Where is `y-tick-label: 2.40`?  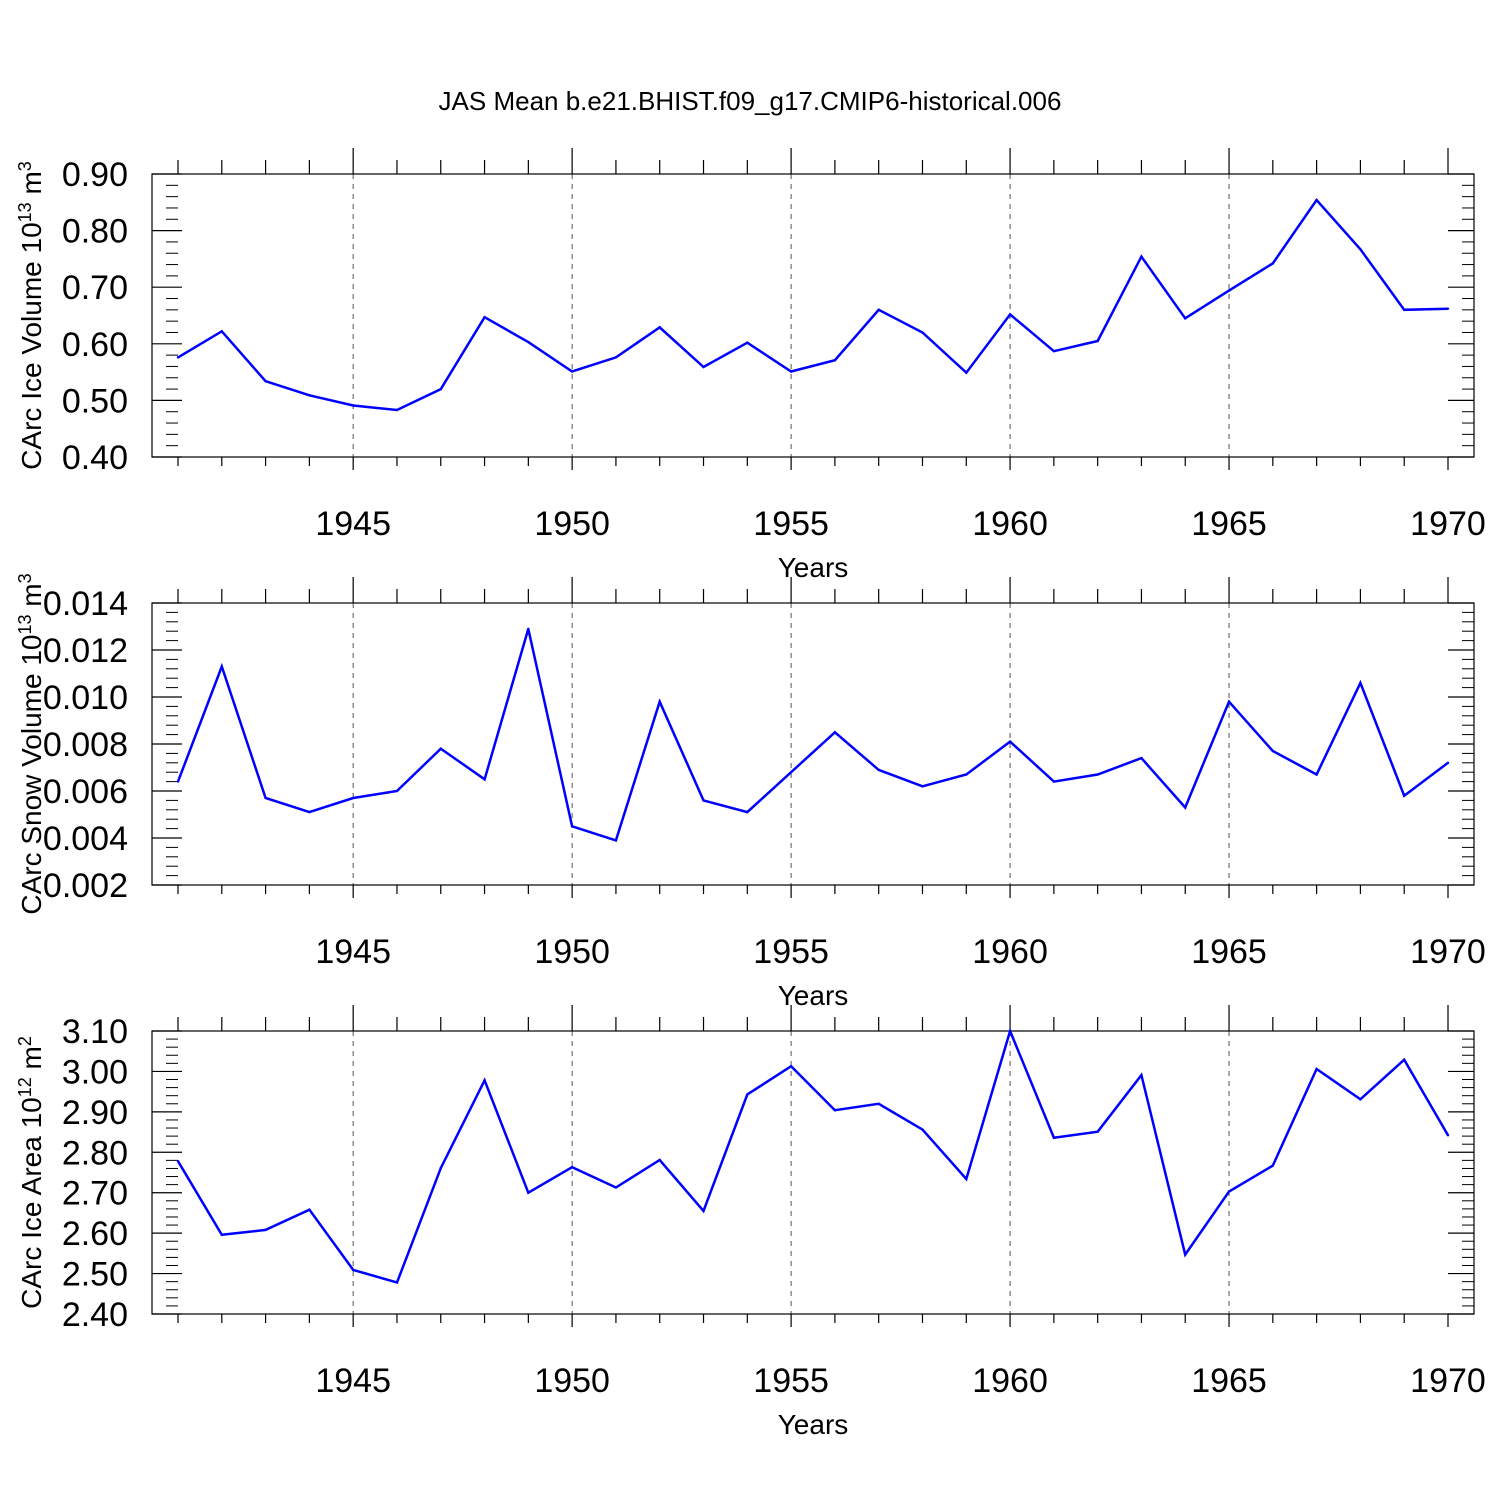 y-tick-label: 2.40 is located at coordinates (95, 1315).